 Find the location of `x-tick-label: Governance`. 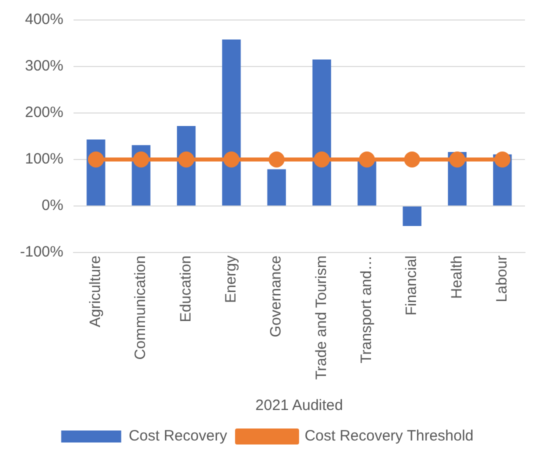

x-tick-label: Governance is located at coordinates (276, 297).